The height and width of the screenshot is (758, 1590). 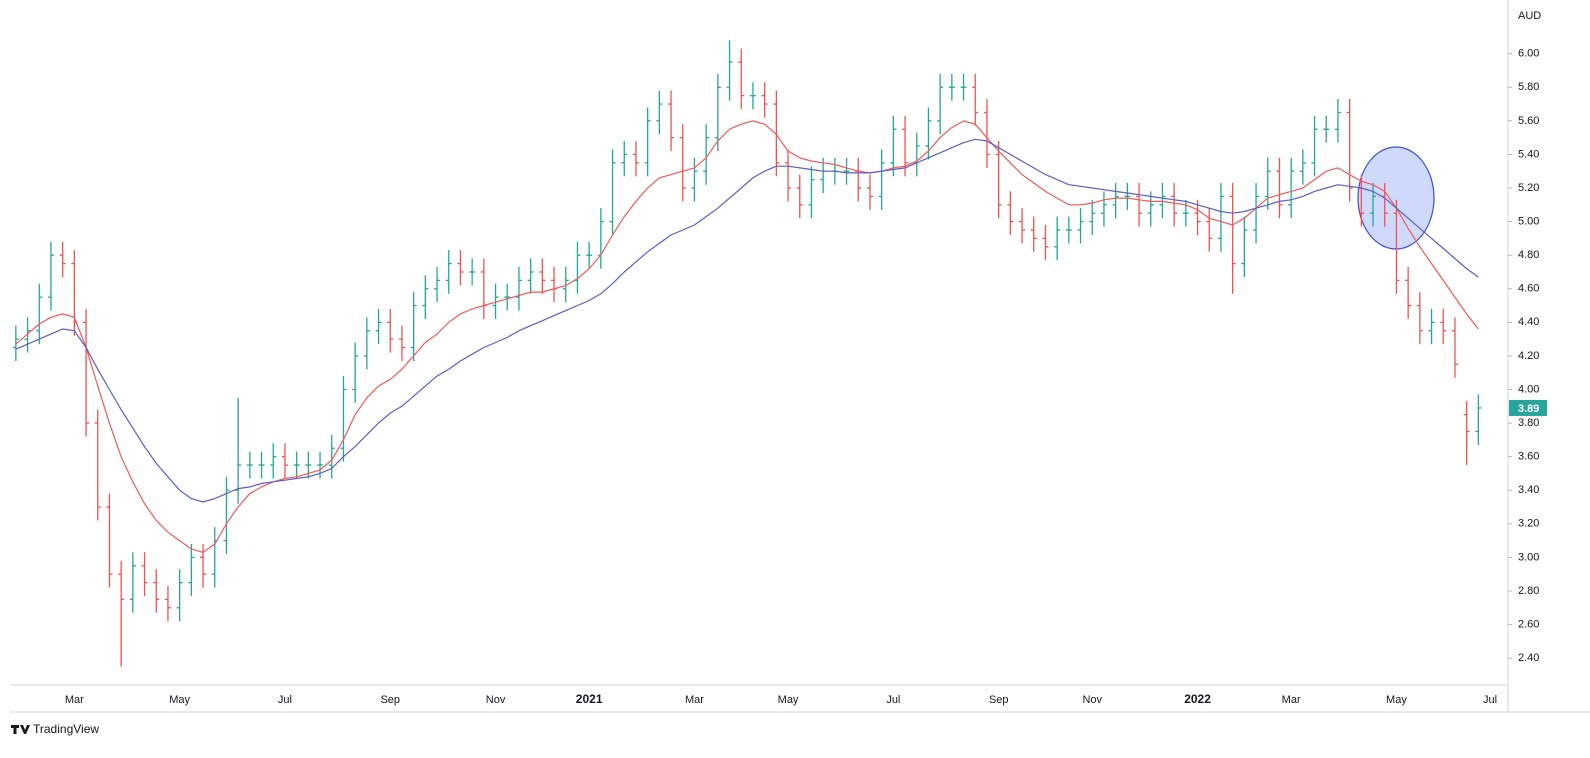 I want to click on y-tick-label: 5.80, so click(x=1528, y=87).